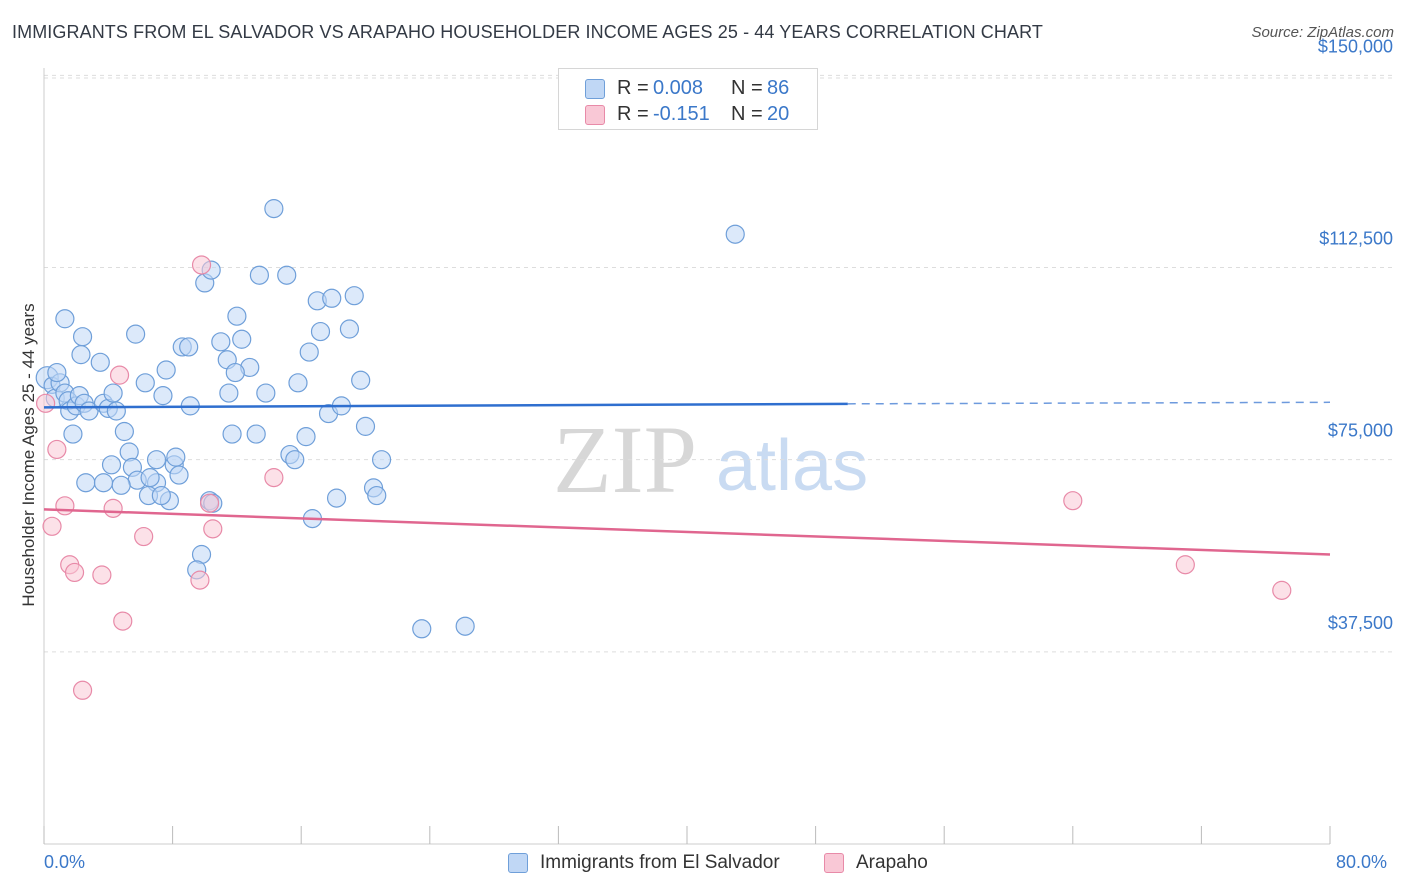 Image resolution: width=1406 pixels, height=892 pixels. What do you see at coordinates (595, 89) in the screenshot?
I see `legend-swatch-el-salvador` at bounding box center [595, 89].